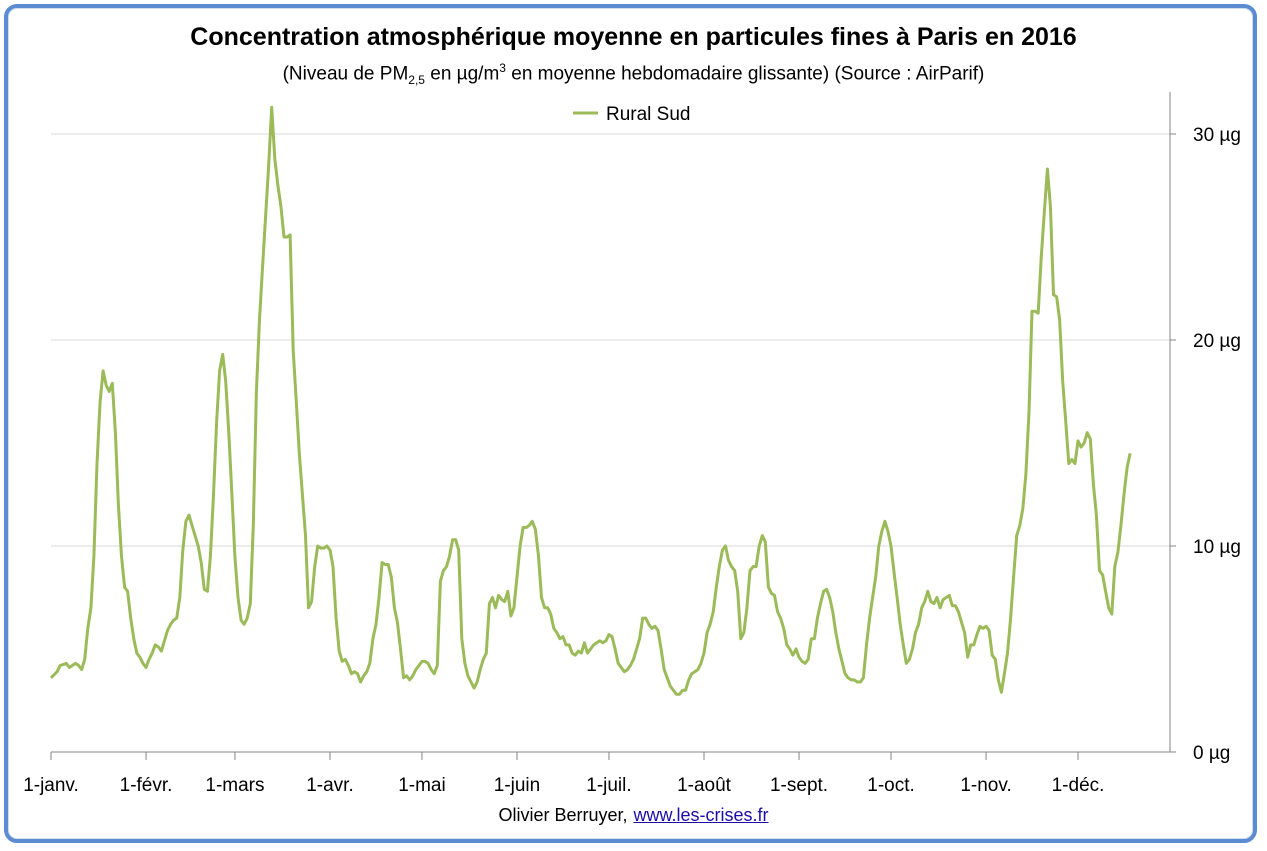 The height and width of the screenshot is (851, 1267). Describe the element at coordinates (422, 785) in the screenshot. I see `x-tick-label: 1-mai` at that location.